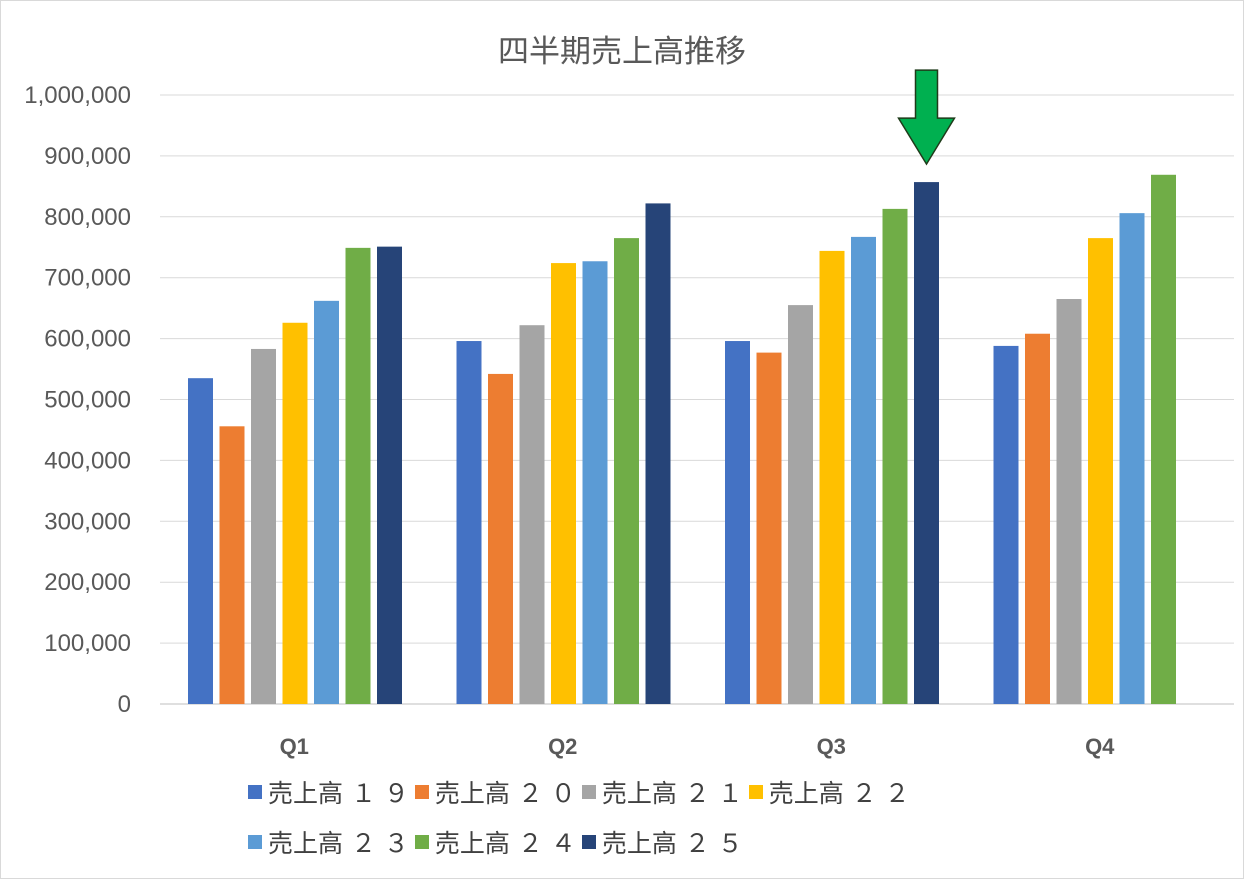 Image resolution: width=1244 pixels, height=879 pixels. I want to click on legend-item: 売上高 ２ ４, so click(495, 842).